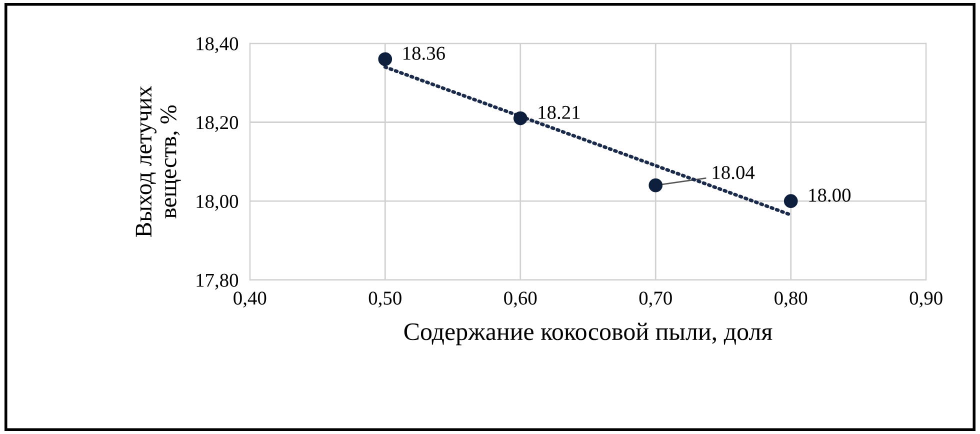  What do you see at coordinates (655, 300) in the screenshot?
I see `x-tick-label: 0,70` at bounding box center [655, 300].